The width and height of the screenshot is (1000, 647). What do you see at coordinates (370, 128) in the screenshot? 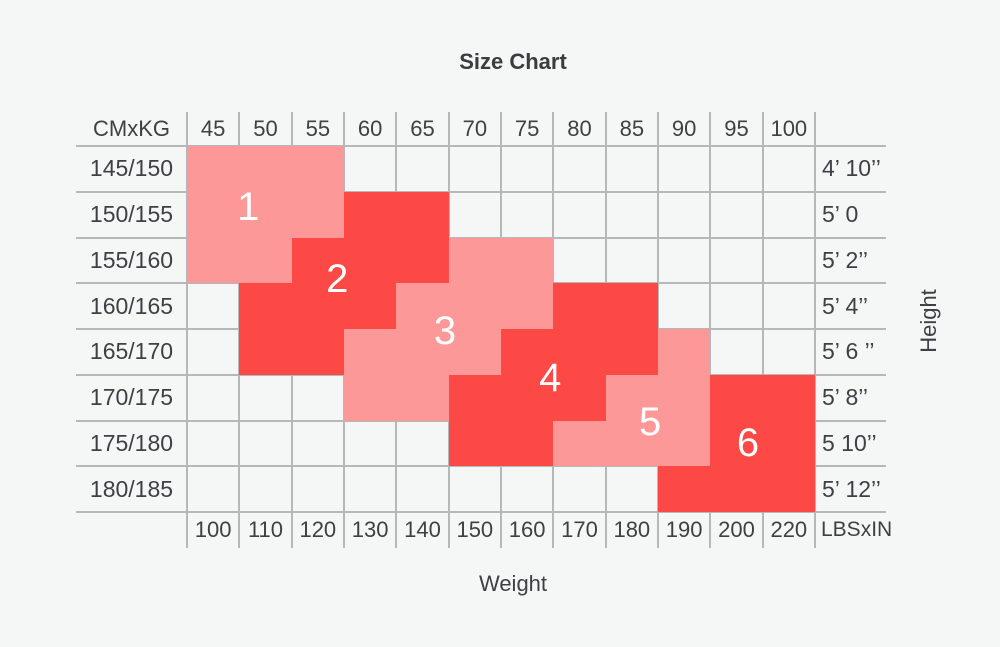
I see `kg-tick: 60` at bounding box center [370, 128].